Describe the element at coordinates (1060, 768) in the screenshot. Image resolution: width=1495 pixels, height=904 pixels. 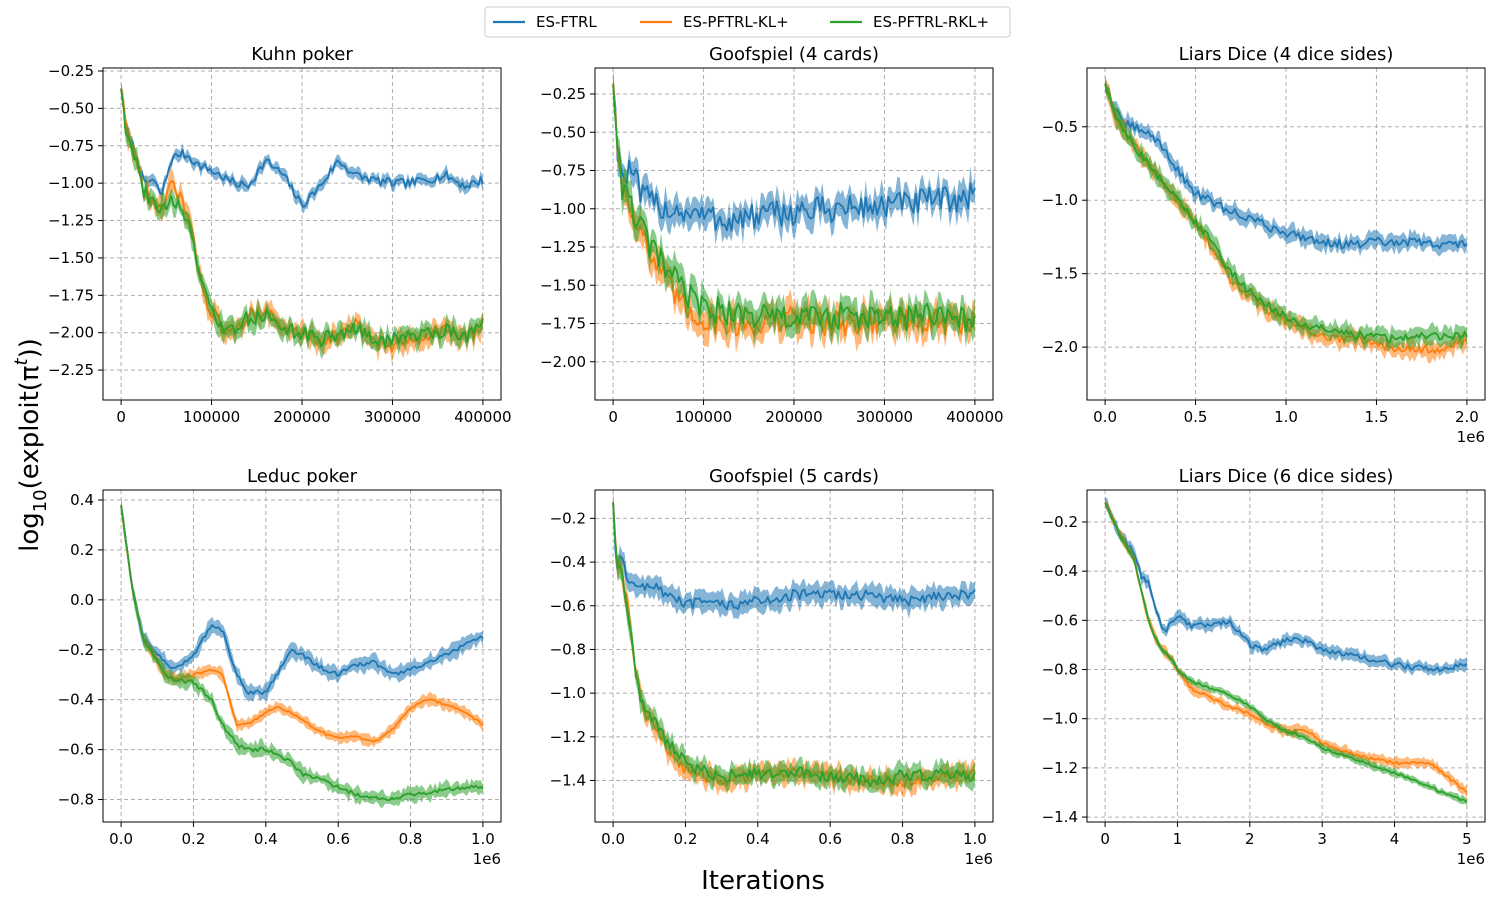
I see `y-tick-label: −1.2` at that location.